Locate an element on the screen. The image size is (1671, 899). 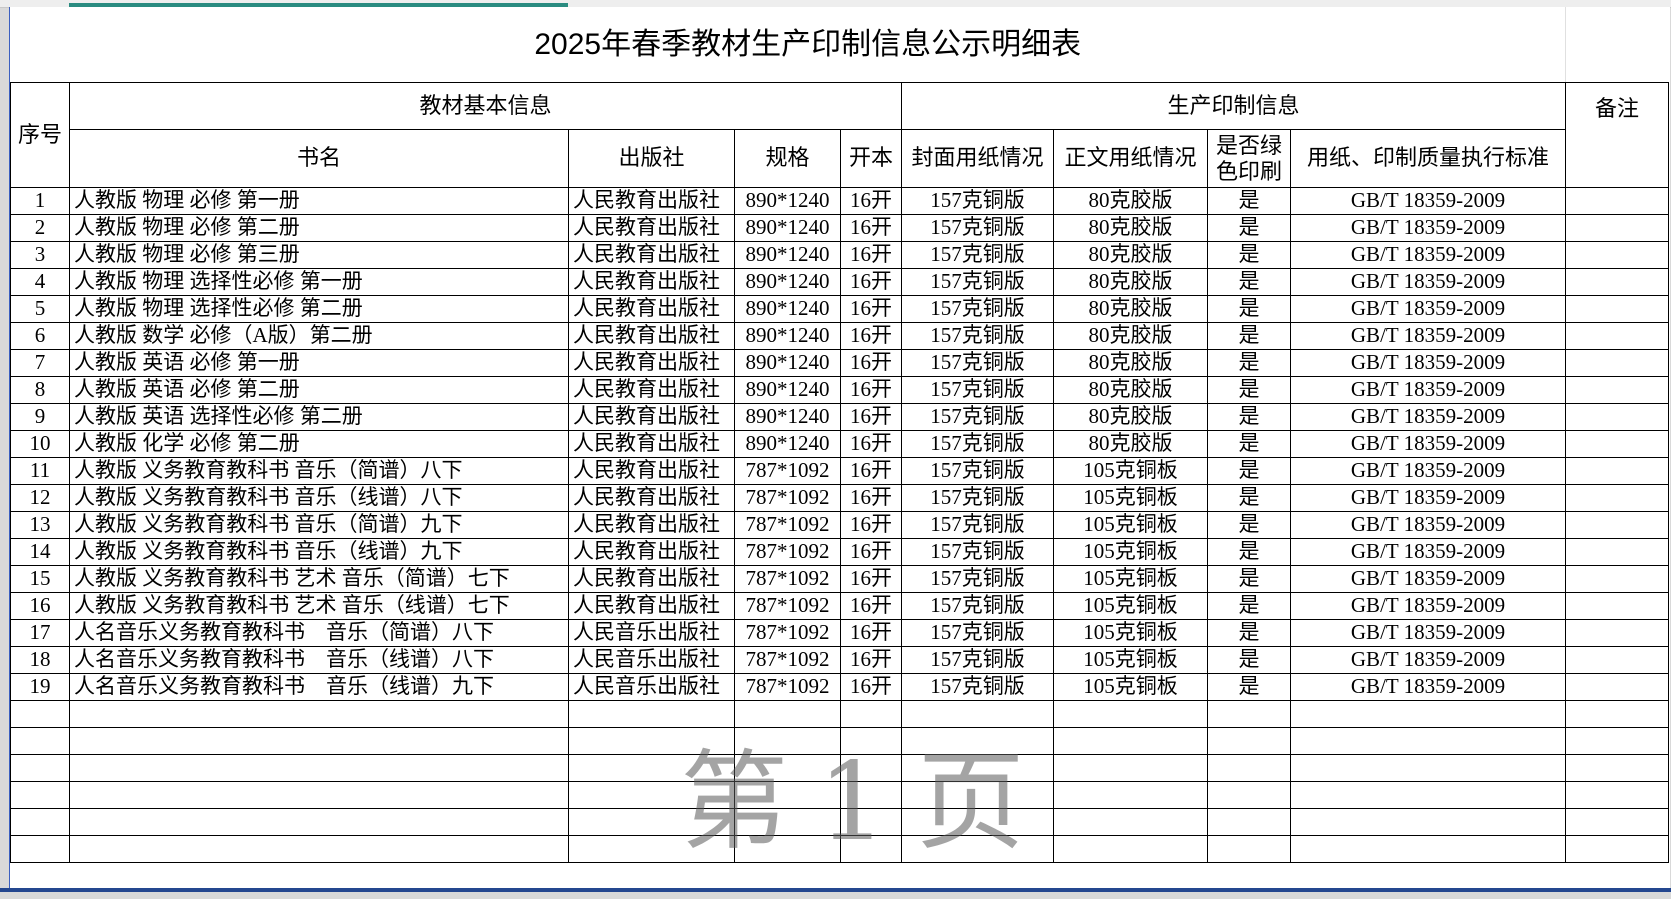
cell-book-name: 人名音乐义务教育教科书 音乐（简谱）八下 is located at coordinates (319, 633).